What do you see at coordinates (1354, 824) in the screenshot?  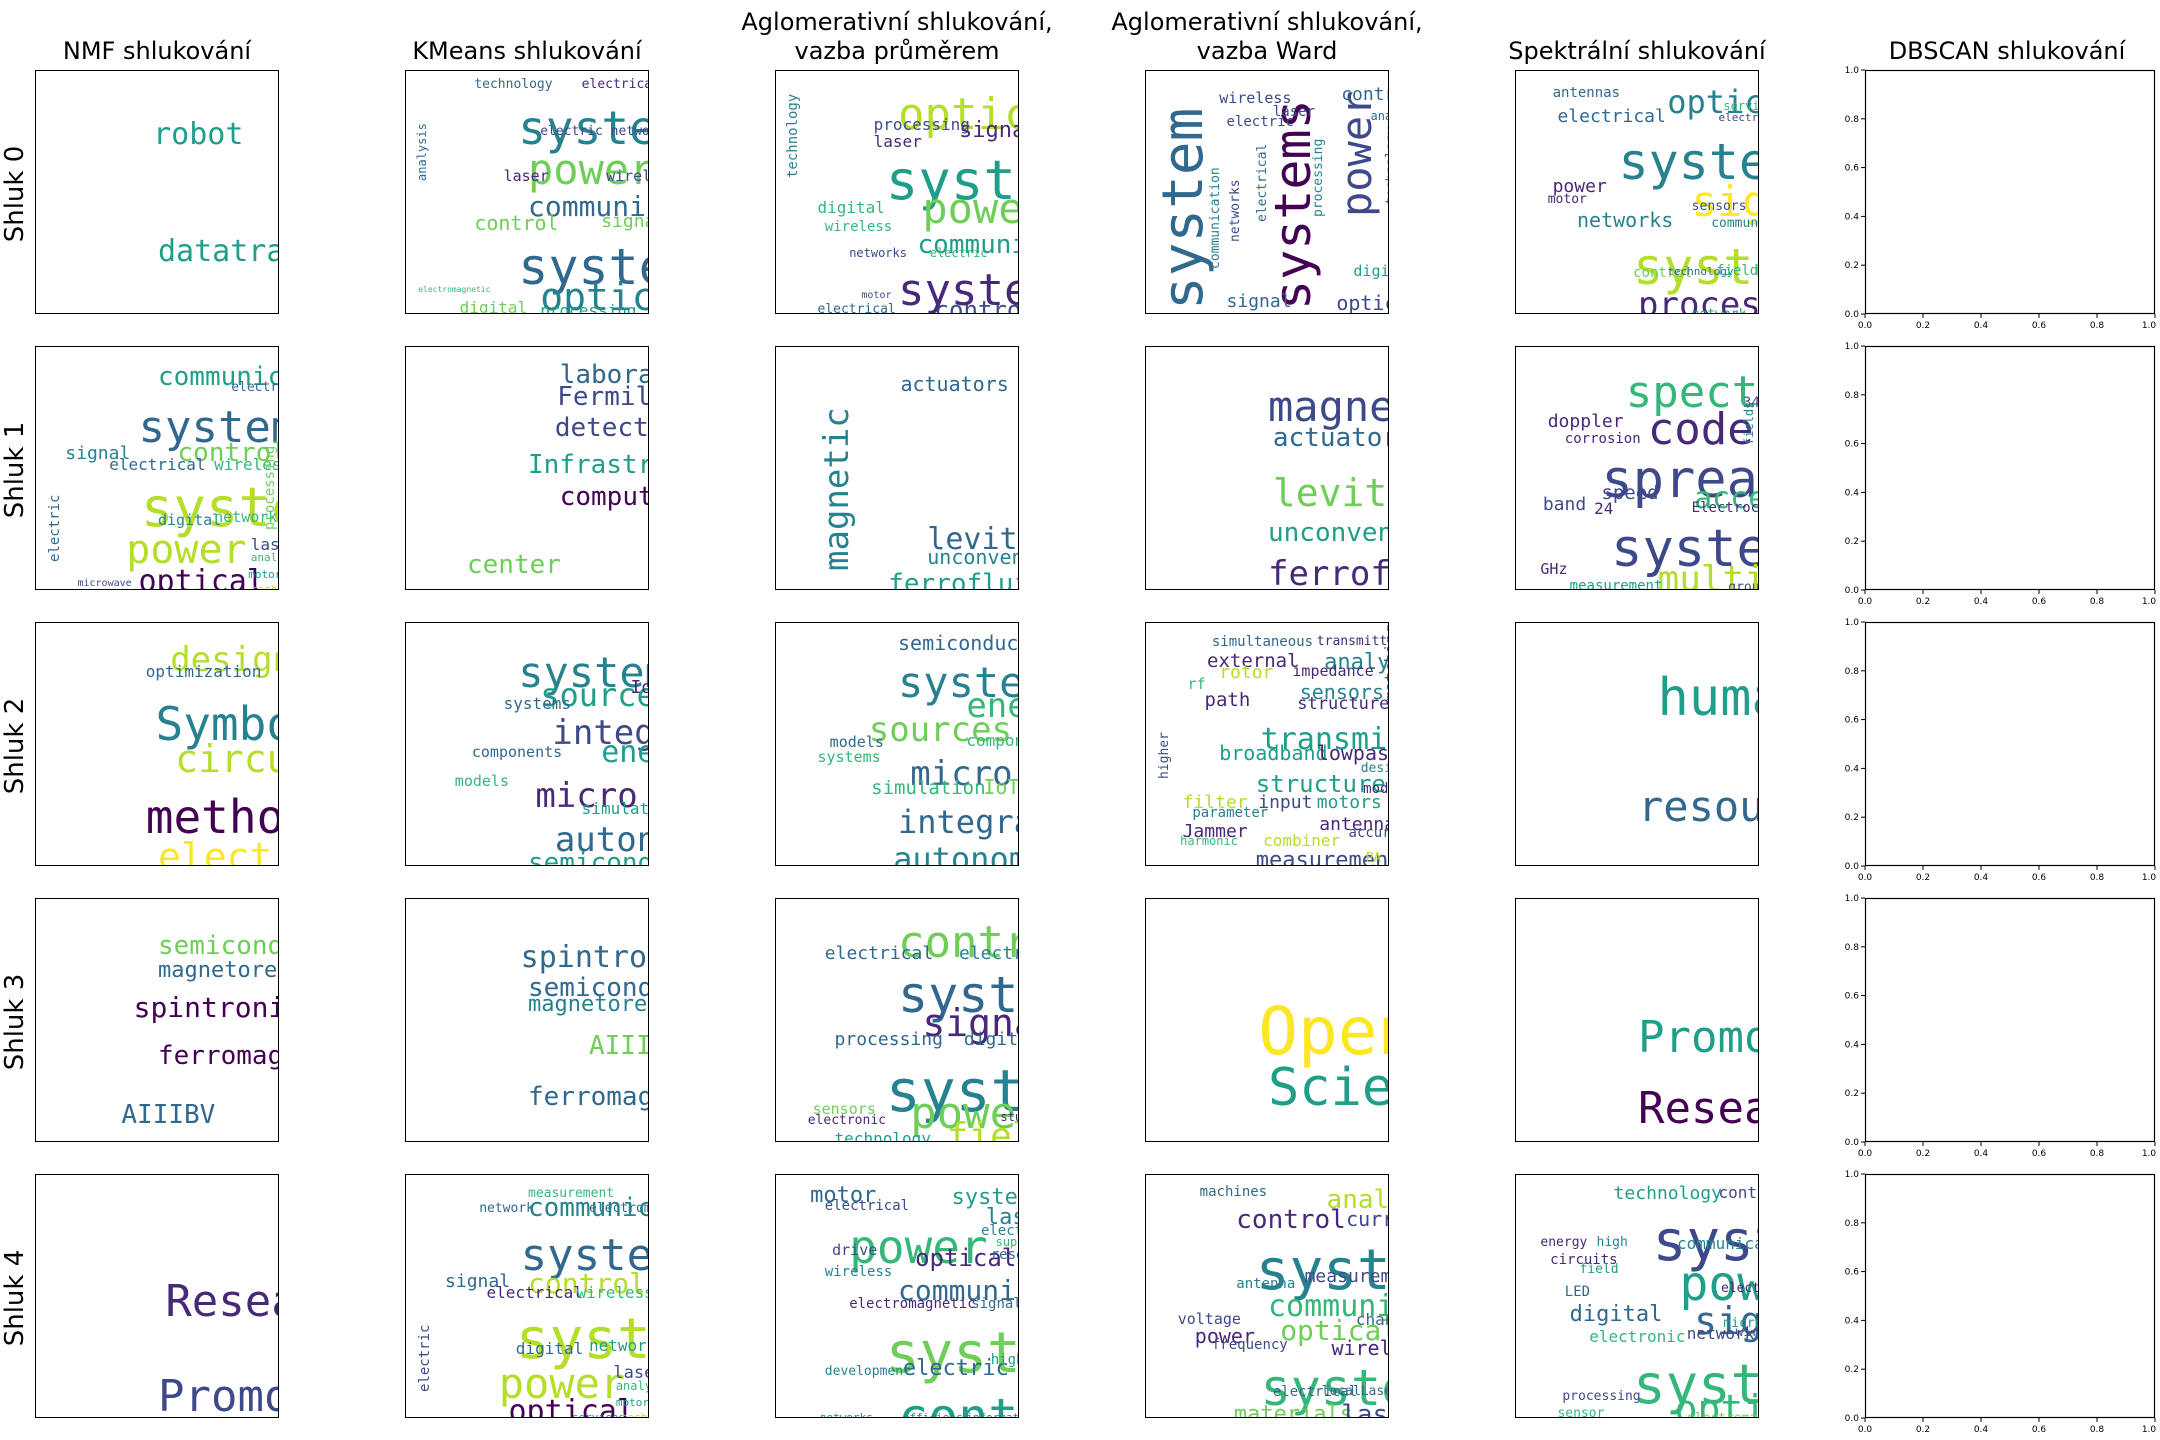 I see `cloud-word: antenna` at bounding box center [1354, 824].